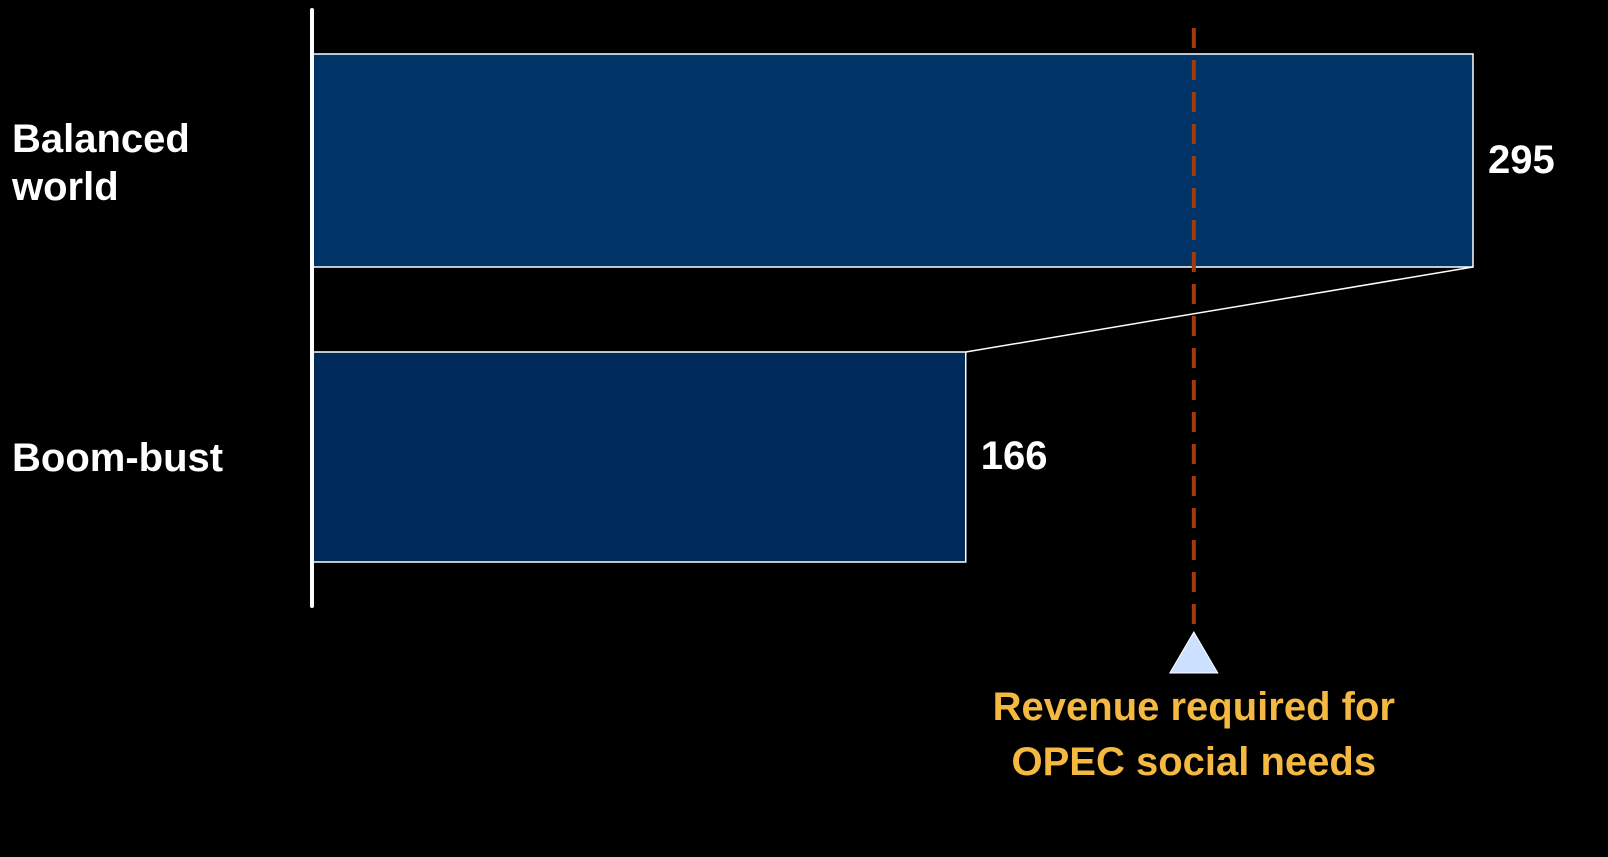 This screenshot has height=857, width=1608. I want to click on value-label: 166, so click(1014, 456).